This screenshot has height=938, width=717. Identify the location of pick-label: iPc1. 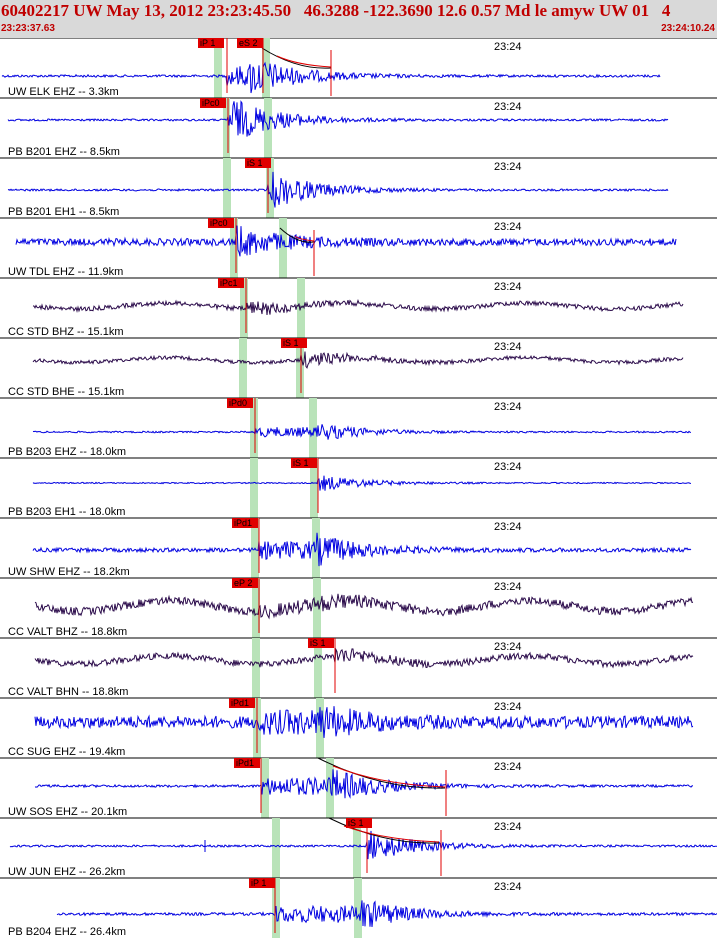
(229, 283).